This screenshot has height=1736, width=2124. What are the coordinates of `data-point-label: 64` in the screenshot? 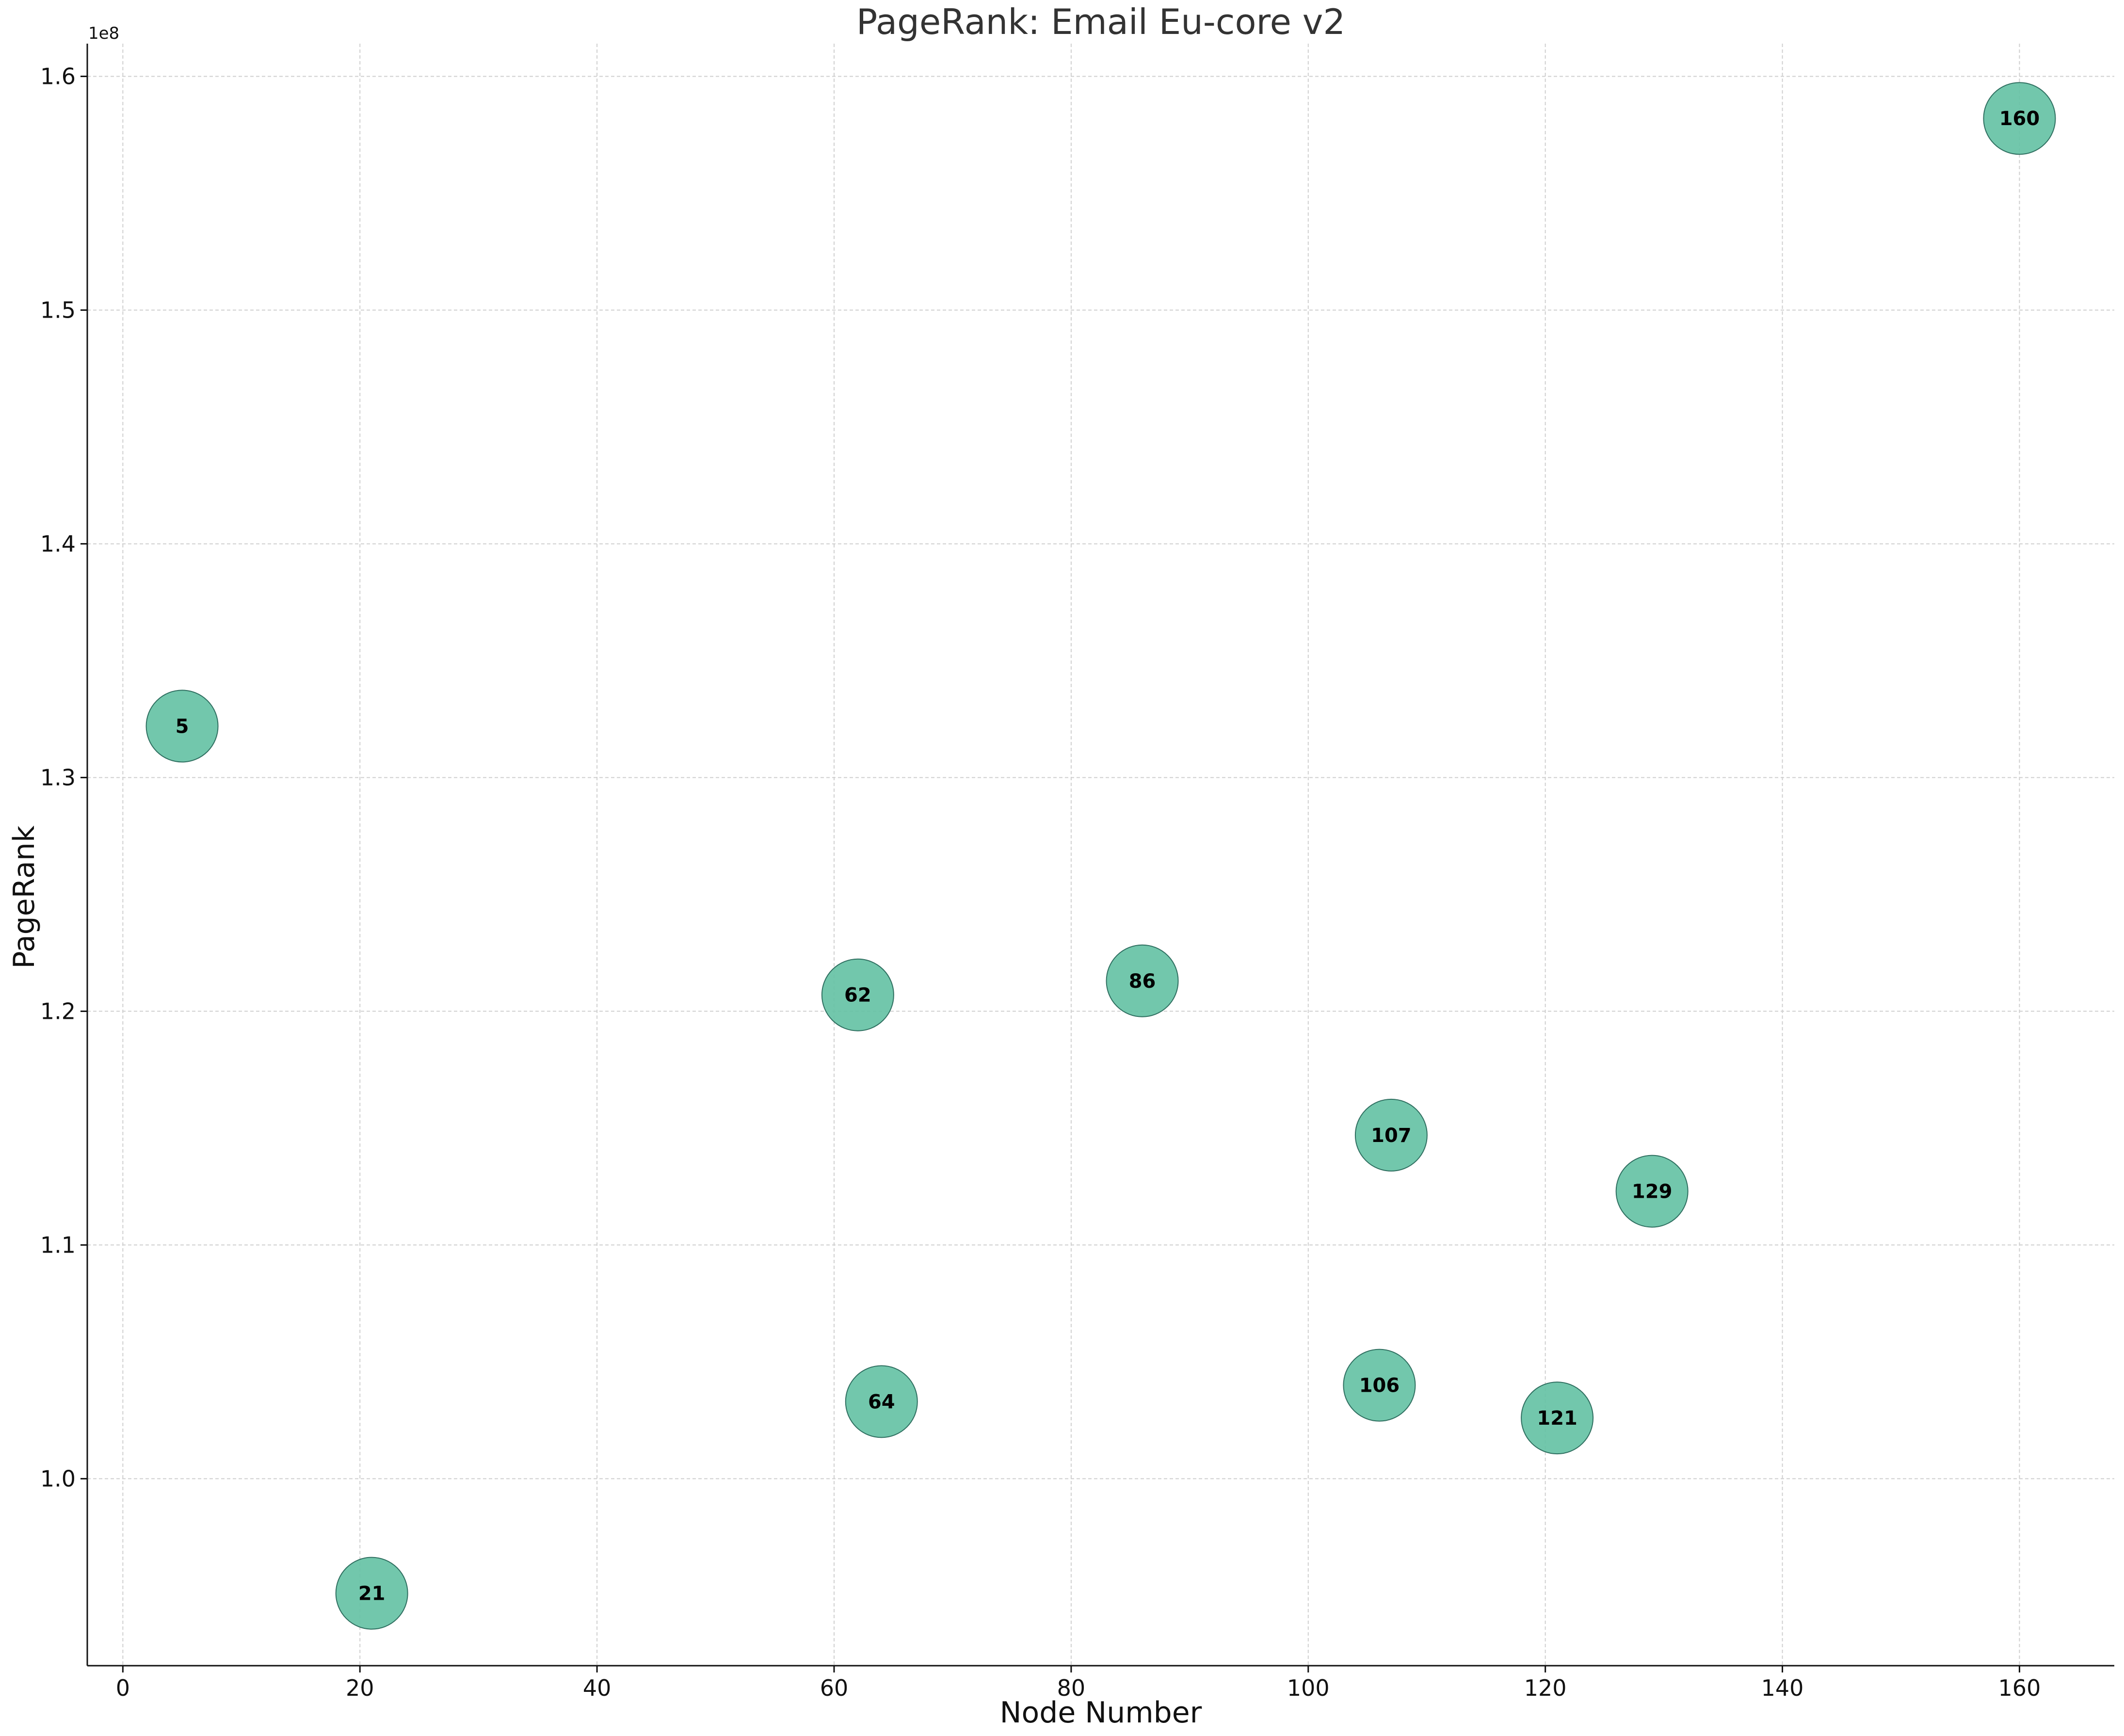 It's located at (881, 1402).